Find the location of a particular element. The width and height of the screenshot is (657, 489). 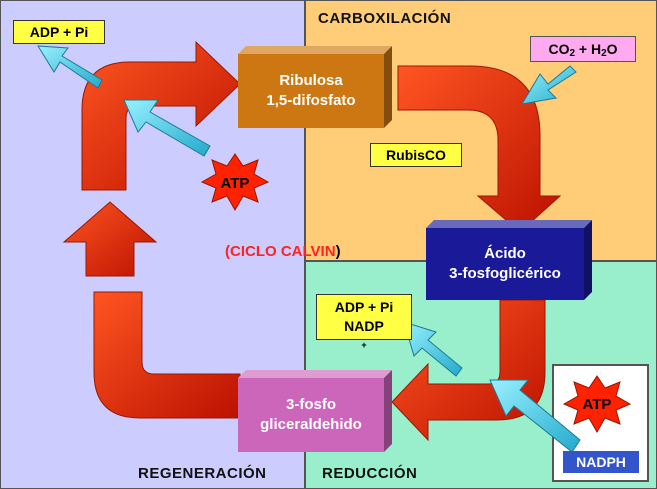

nadp-text: NADP is located at coordinates (364, 326).